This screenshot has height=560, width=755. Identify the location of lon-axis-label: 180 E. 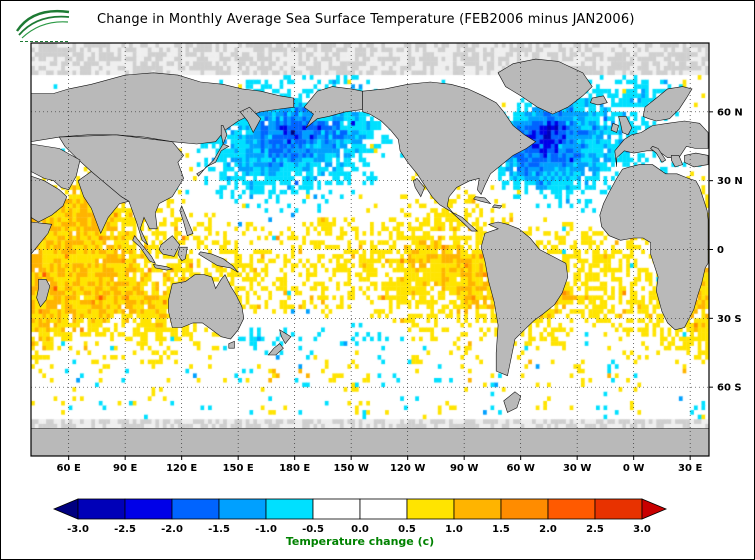
(294, 468).